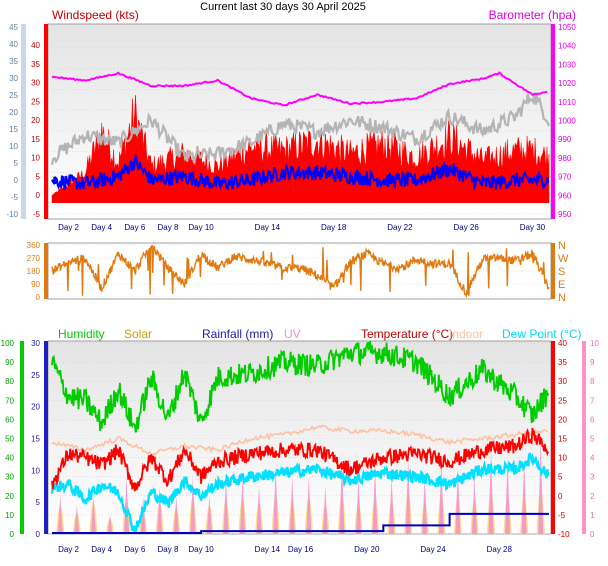 The height and width of the screenshot is (566, 608). I want to click on uv-axis-bar, so click(584, 437).